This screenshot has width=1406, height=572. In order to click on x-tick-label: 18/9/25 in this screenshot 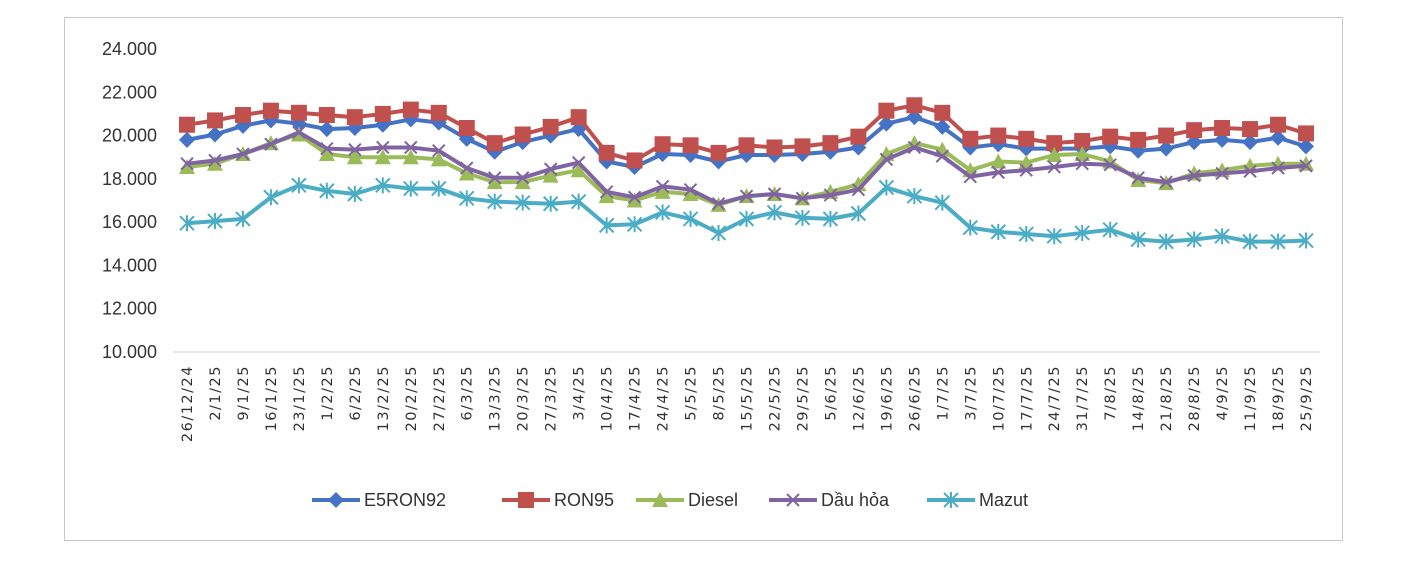, I will do `click(1279, 398)`.